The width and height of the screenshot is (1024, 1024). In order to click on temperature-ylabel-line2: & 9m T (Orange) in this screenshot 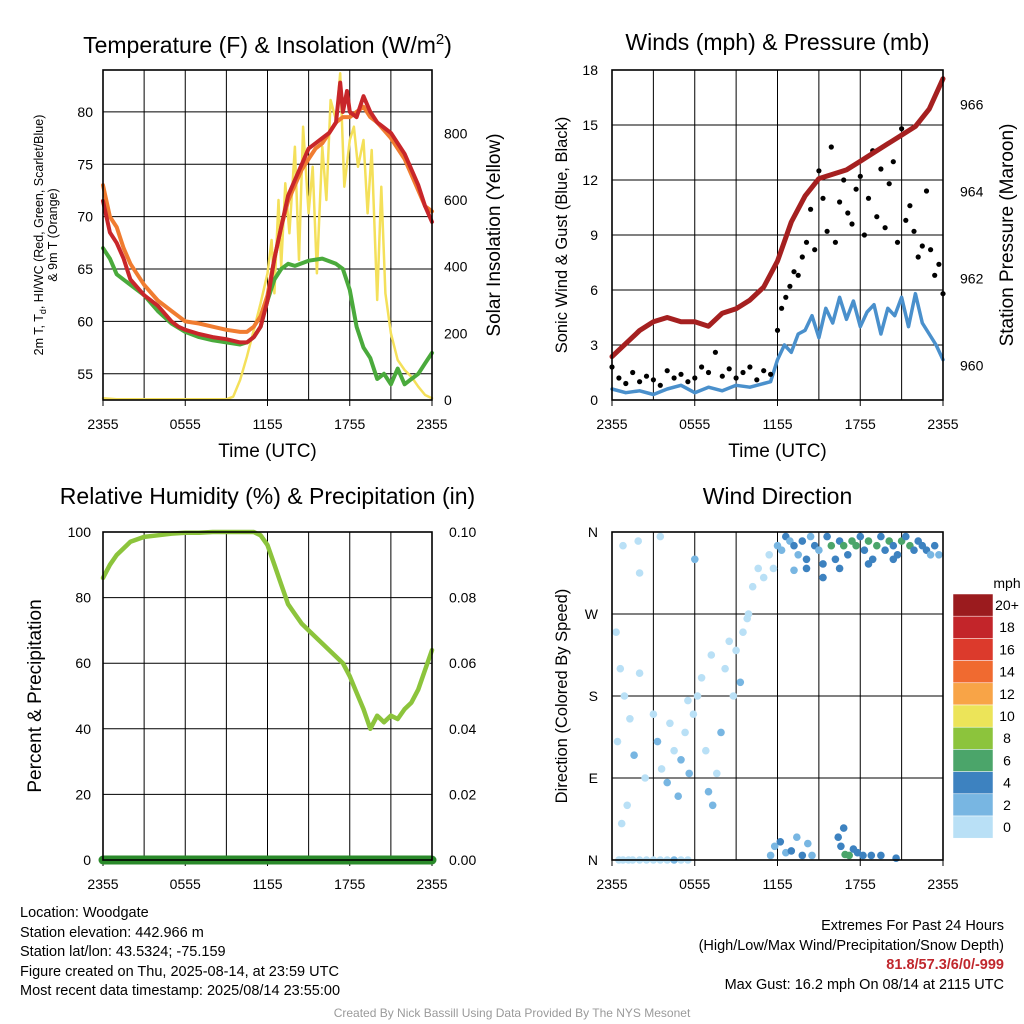, I will do `click(53, 234)`.